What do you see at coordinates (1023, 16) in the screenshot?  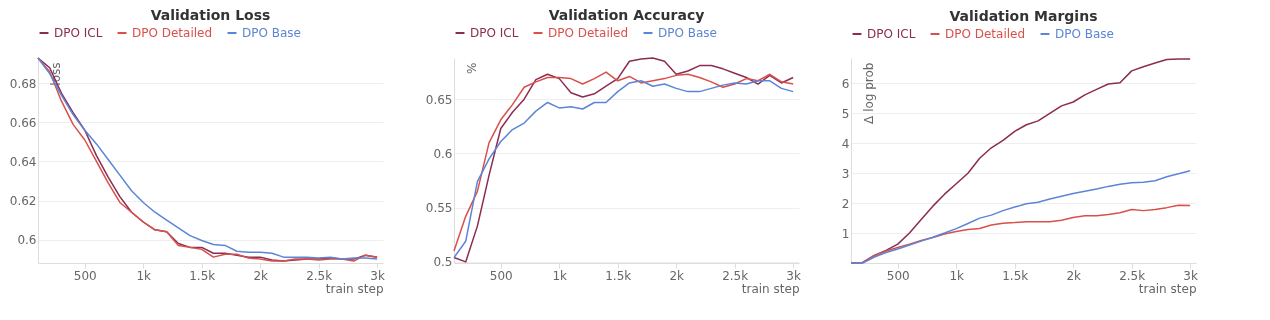 I see `chart-title: Validation Margins` at bounding box center [1023, 16].